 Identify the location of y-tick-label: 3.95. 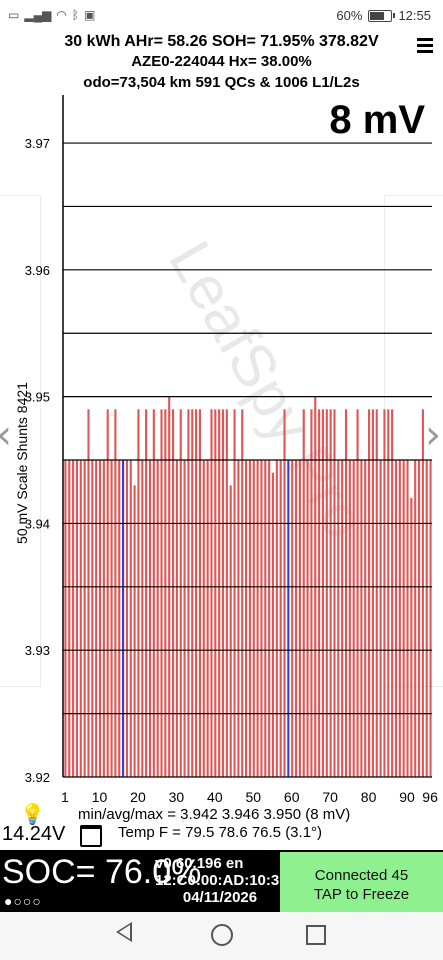
(37, 397).